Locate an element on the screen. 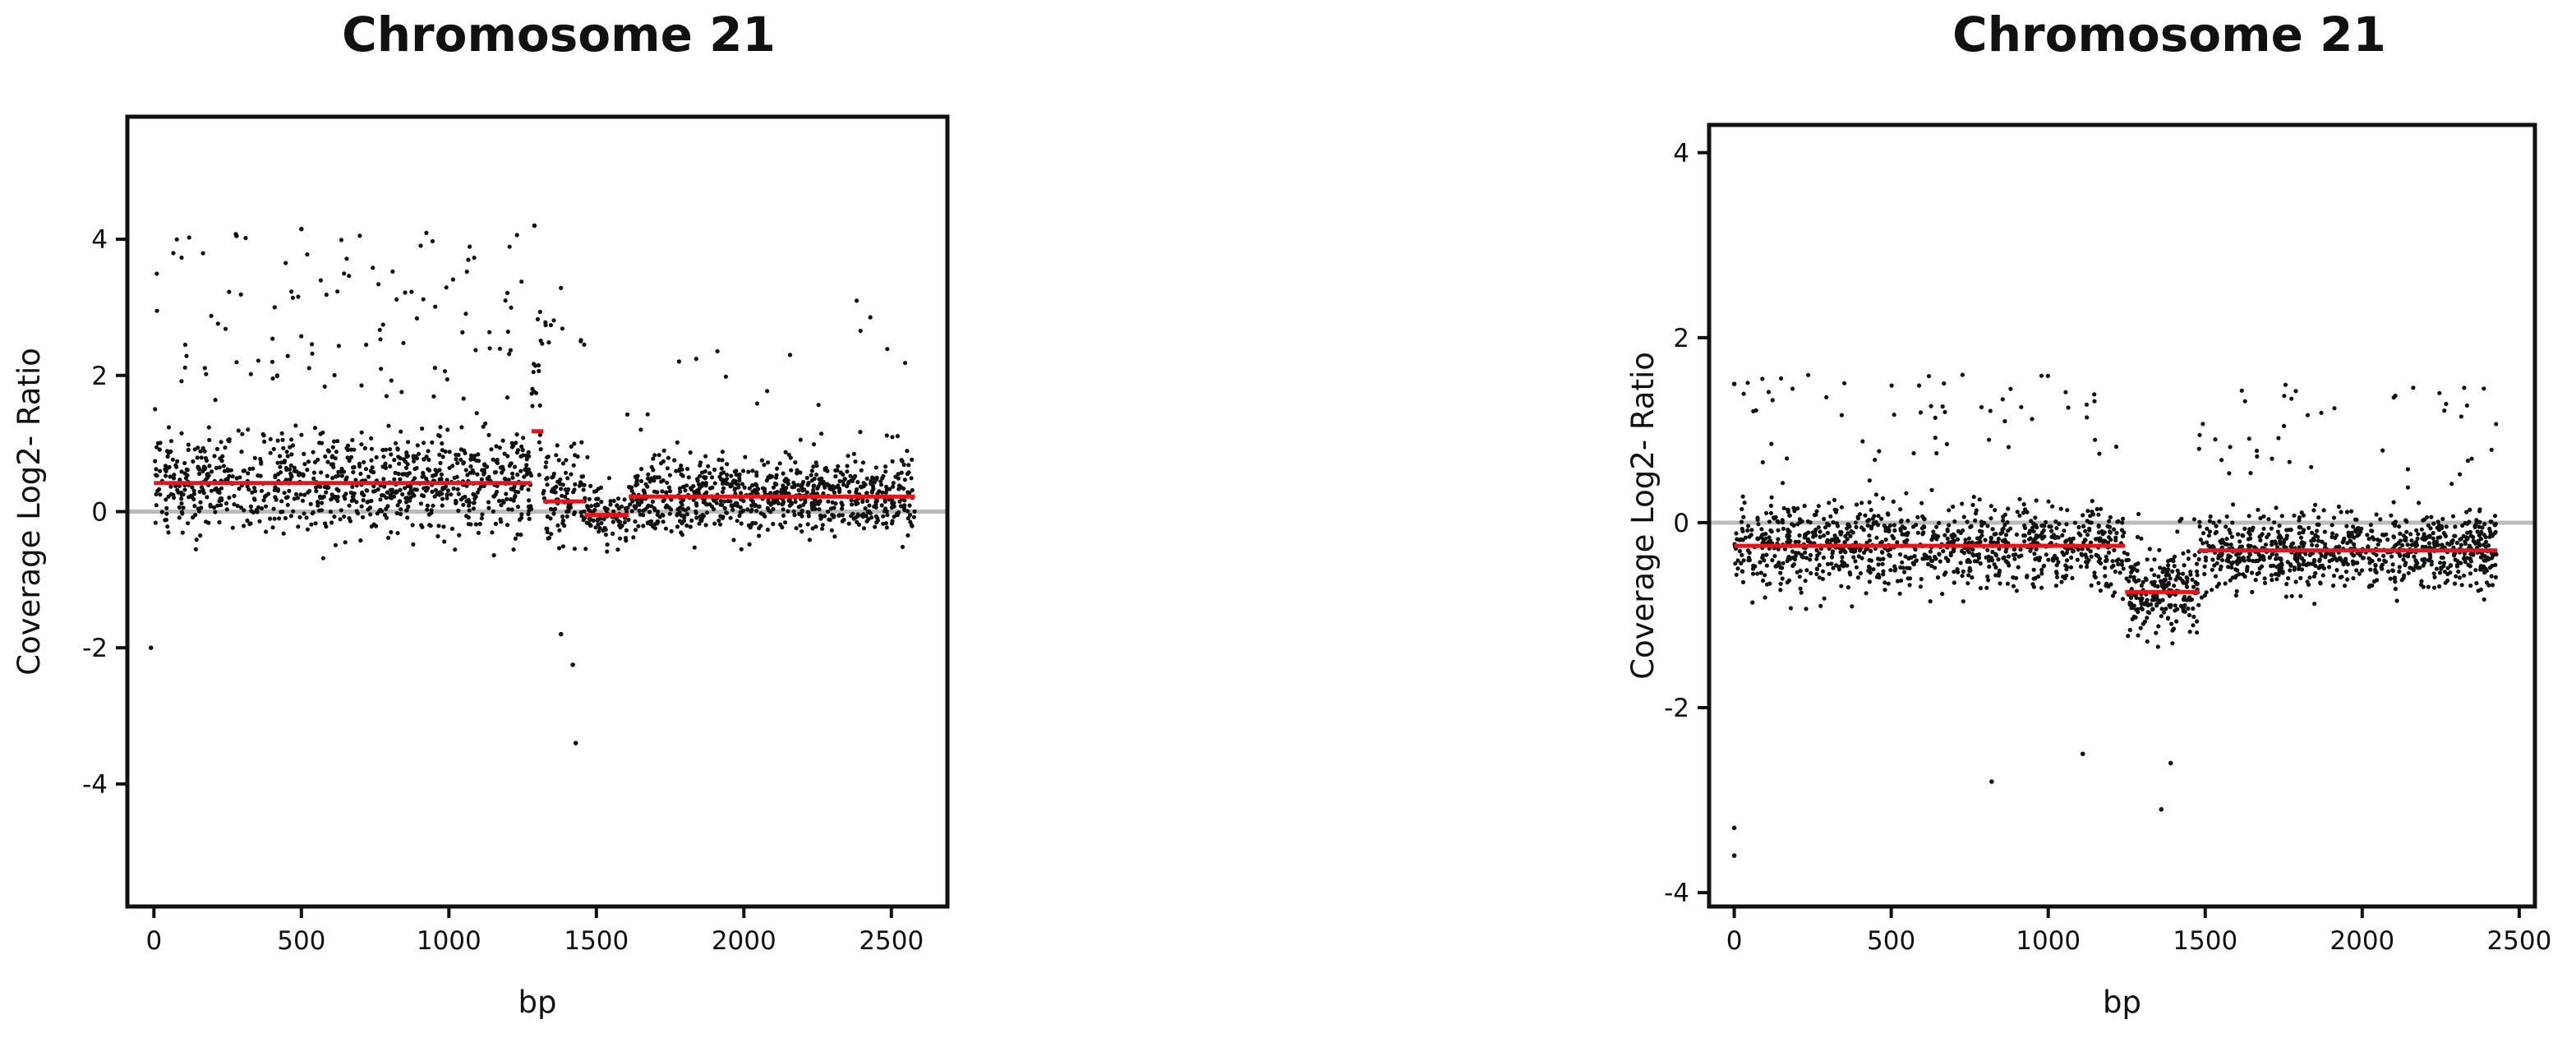 The height and width of the screenshot is (1038, 2576). y-axis-label: Coverage Log2- Ratio is located at coordinates (29, 512).